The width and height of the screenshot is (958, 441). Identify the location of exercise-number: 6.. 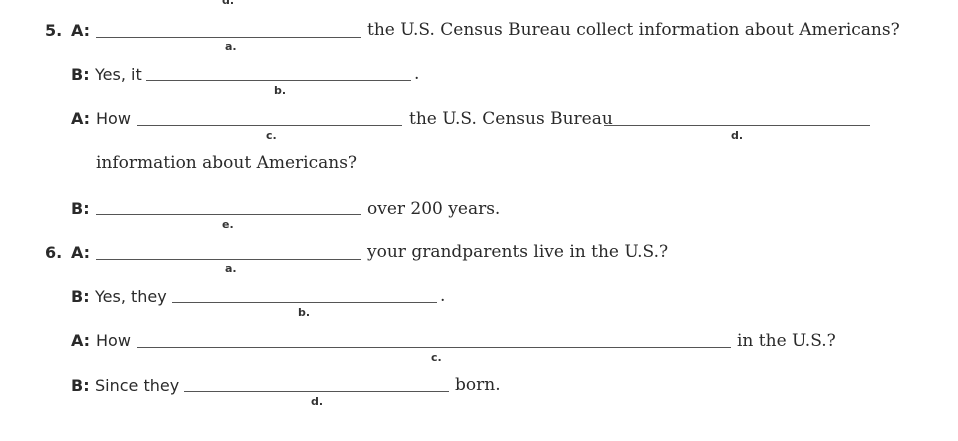
(54, 252).